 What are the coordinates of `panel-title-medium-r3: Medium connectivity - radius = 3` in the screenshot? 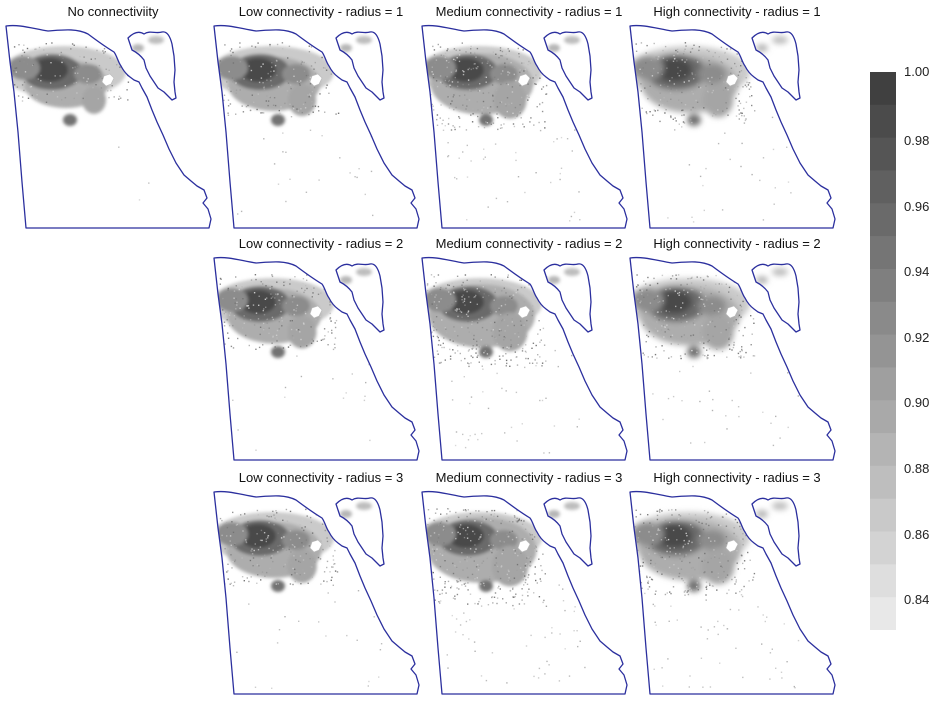 It's located at (529, 477).